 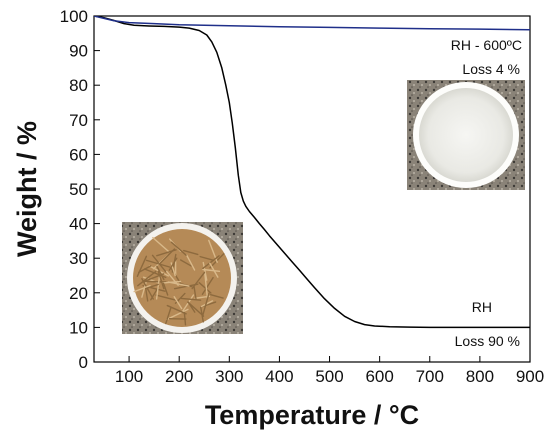 I want to click on x-axis-title: Temperature / °C, so click(x=312, y=415).